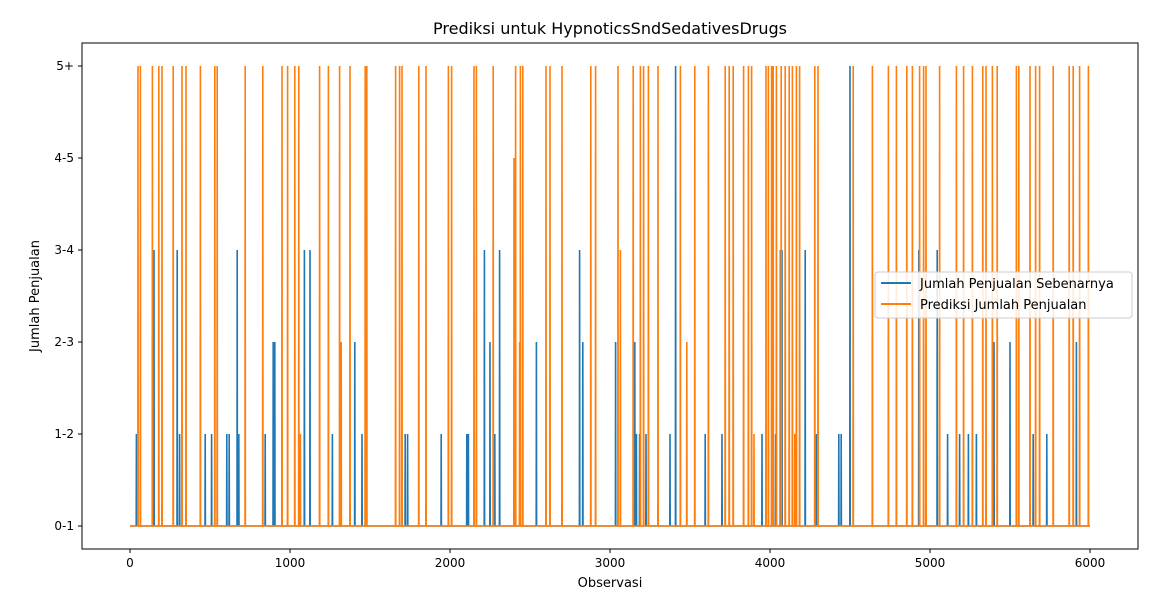  What do you see at coordinates (68, 296) in the screenshot?
I see `y-axis: 0-1 1-2 2-3 3-4 4-5 5+` at bounding box center [68, 296].